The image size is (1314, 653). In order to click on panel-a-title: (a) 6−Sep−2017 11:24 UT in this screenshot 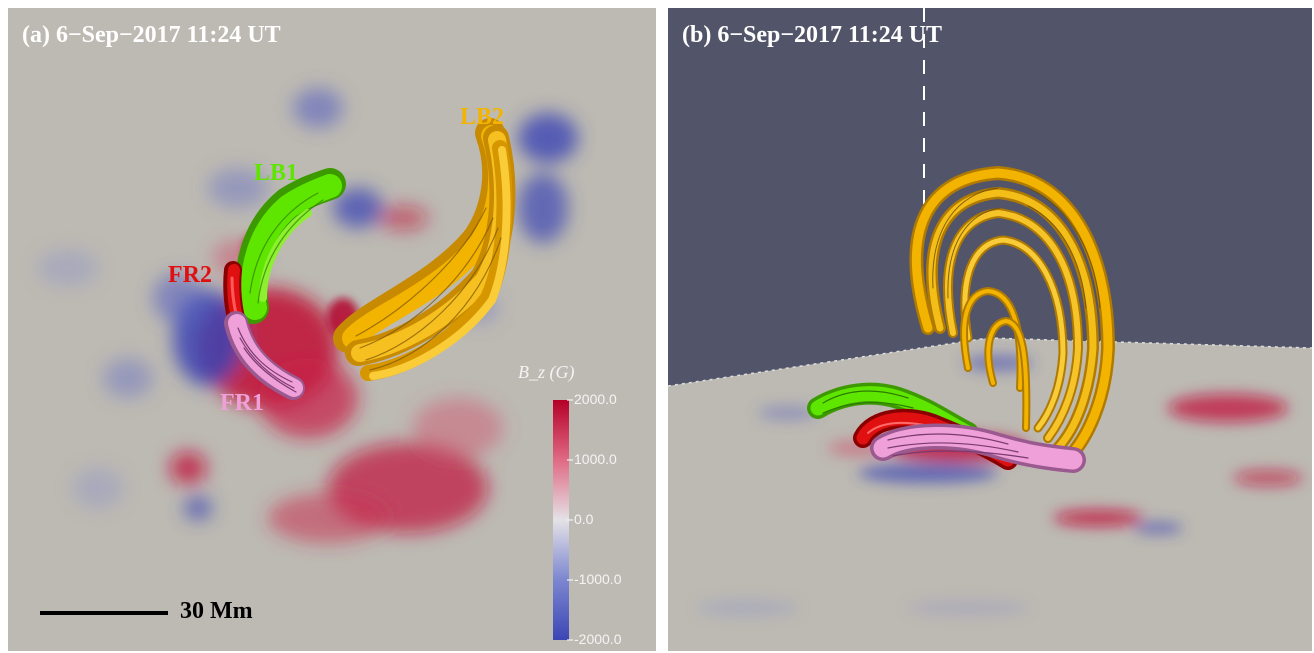, I will do `click(151, 35)`.